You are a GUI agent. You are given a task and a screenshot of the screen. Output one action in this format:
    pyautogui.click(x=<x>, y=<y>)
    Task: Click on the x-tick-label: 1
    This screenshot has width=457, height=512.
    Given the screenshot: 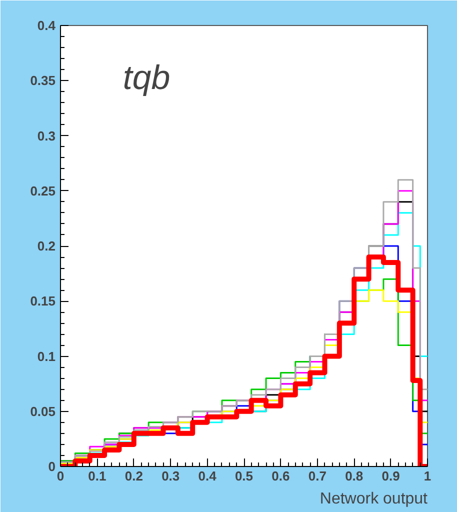 What is the action you would take?
    pyautogui.click(x=428, y=476)
    